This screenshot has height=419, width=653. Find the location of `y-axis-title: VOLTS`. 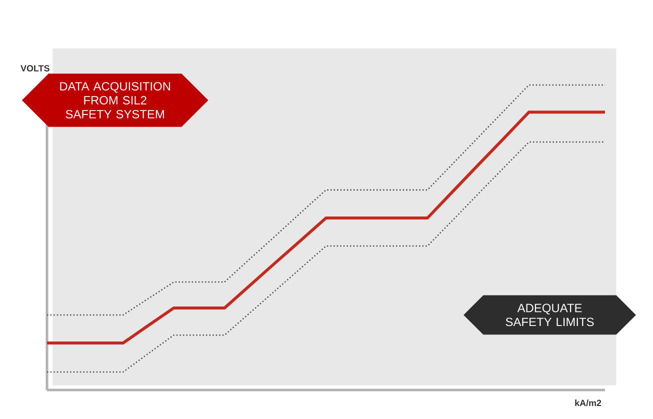

y-axis-title: VOLTS is located at coordinates (35, 68).